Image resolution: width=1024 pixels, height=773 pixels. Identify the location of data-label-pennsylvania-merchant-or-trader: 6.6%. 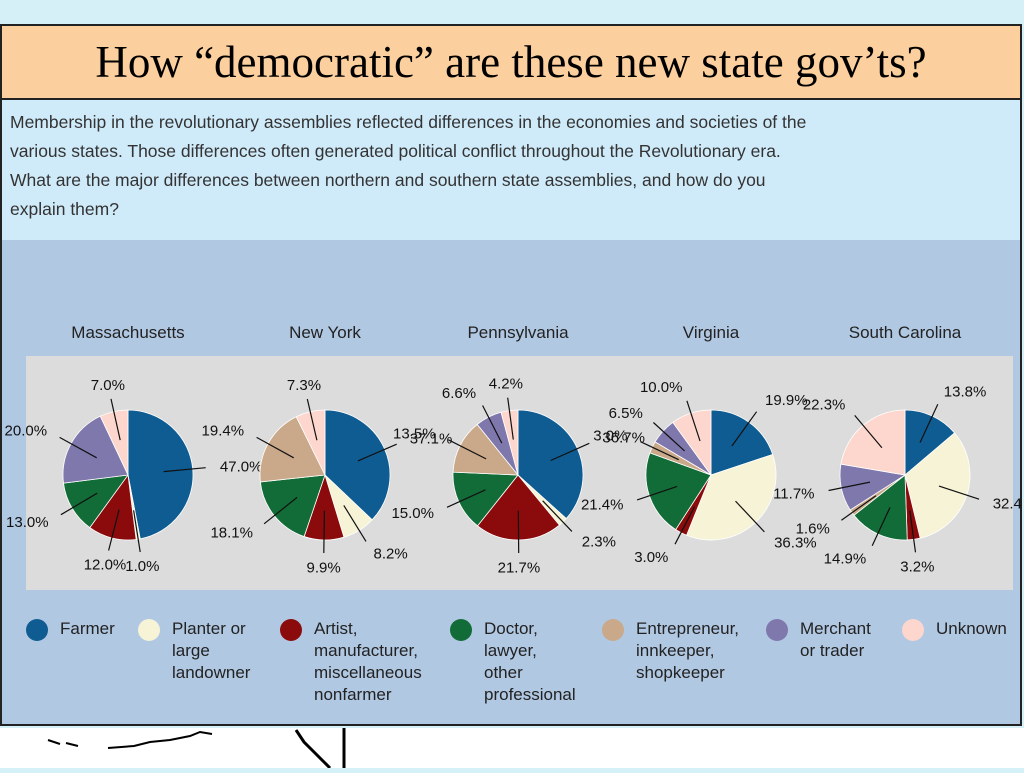
(459, 393).